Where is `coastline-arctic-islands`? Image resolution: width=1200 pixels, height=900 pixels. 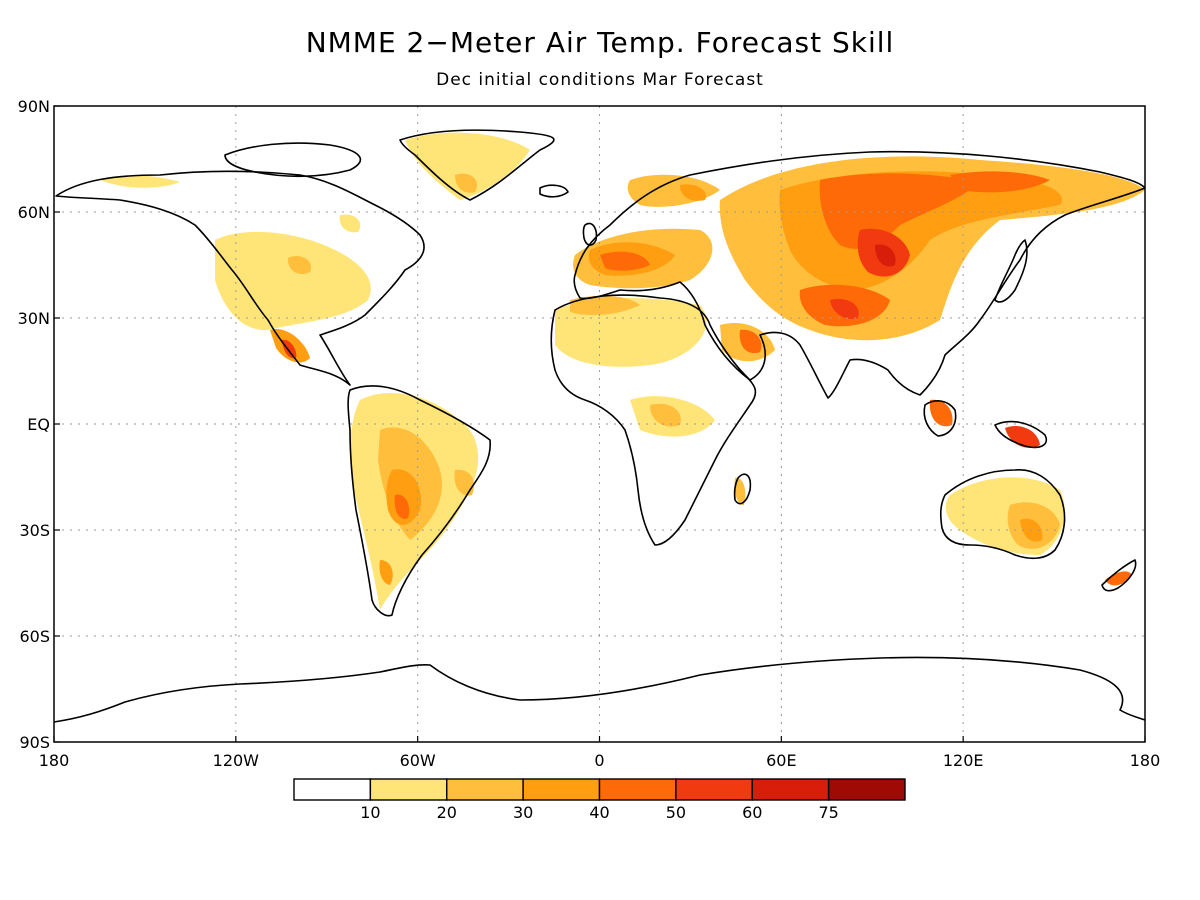
coastline-arctic-islands is located at coordinates (293, 160).